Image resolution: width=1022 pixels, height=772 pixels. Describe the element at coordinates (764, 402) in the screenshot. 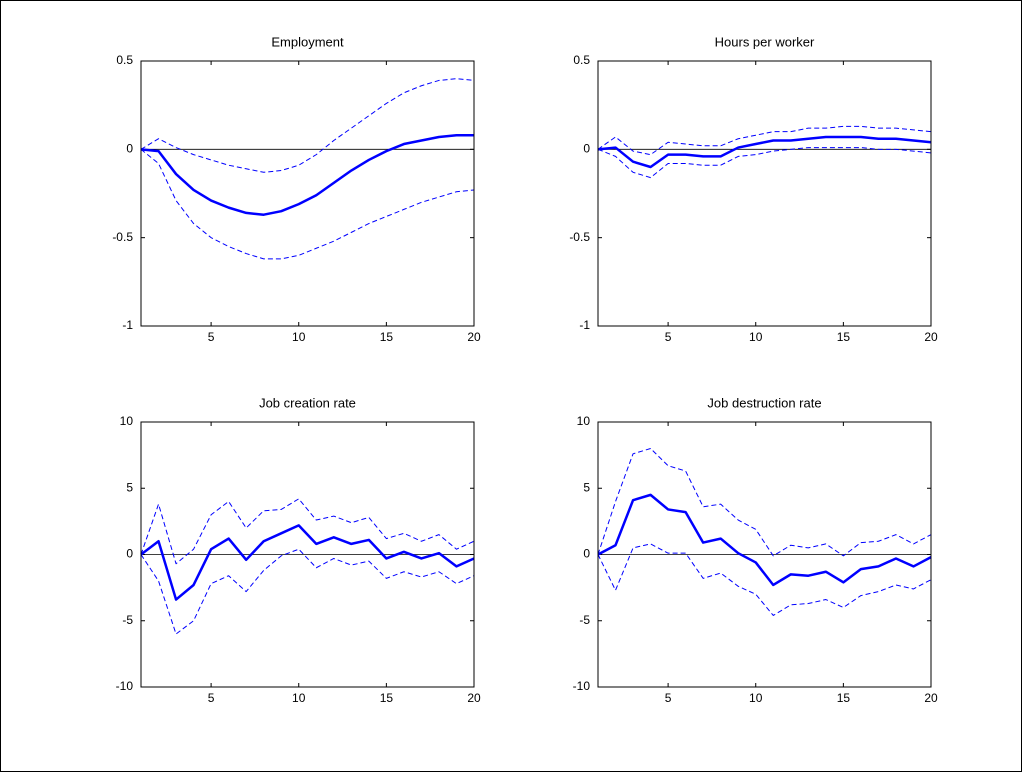

I see `chart-title: Job destruction rate` at that location.